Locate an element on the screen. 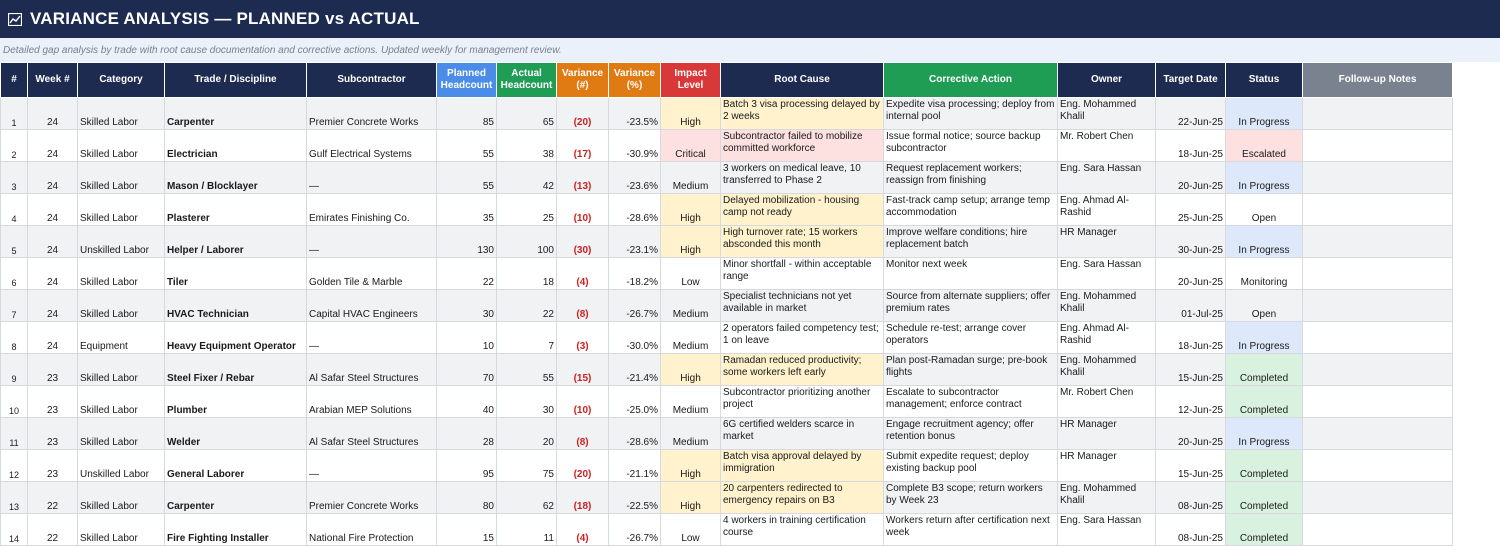 Image resolution: width=1500 pixels, height=546 pixels. target-date-cell: 15-Jun-25 is located at coordinates (1190, 465).